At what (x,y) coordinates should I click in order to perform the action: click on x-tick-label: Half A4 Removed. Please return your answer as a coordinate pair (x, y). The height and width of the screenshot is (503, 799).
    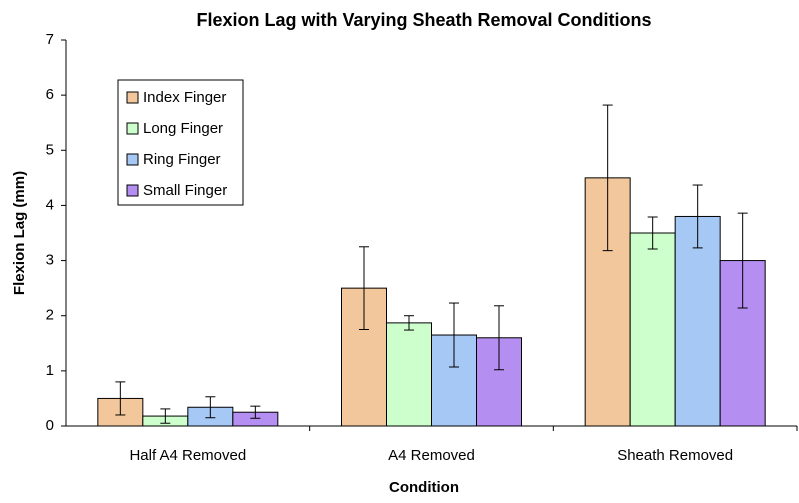
    Looking at the image, I should click on (187, 455).